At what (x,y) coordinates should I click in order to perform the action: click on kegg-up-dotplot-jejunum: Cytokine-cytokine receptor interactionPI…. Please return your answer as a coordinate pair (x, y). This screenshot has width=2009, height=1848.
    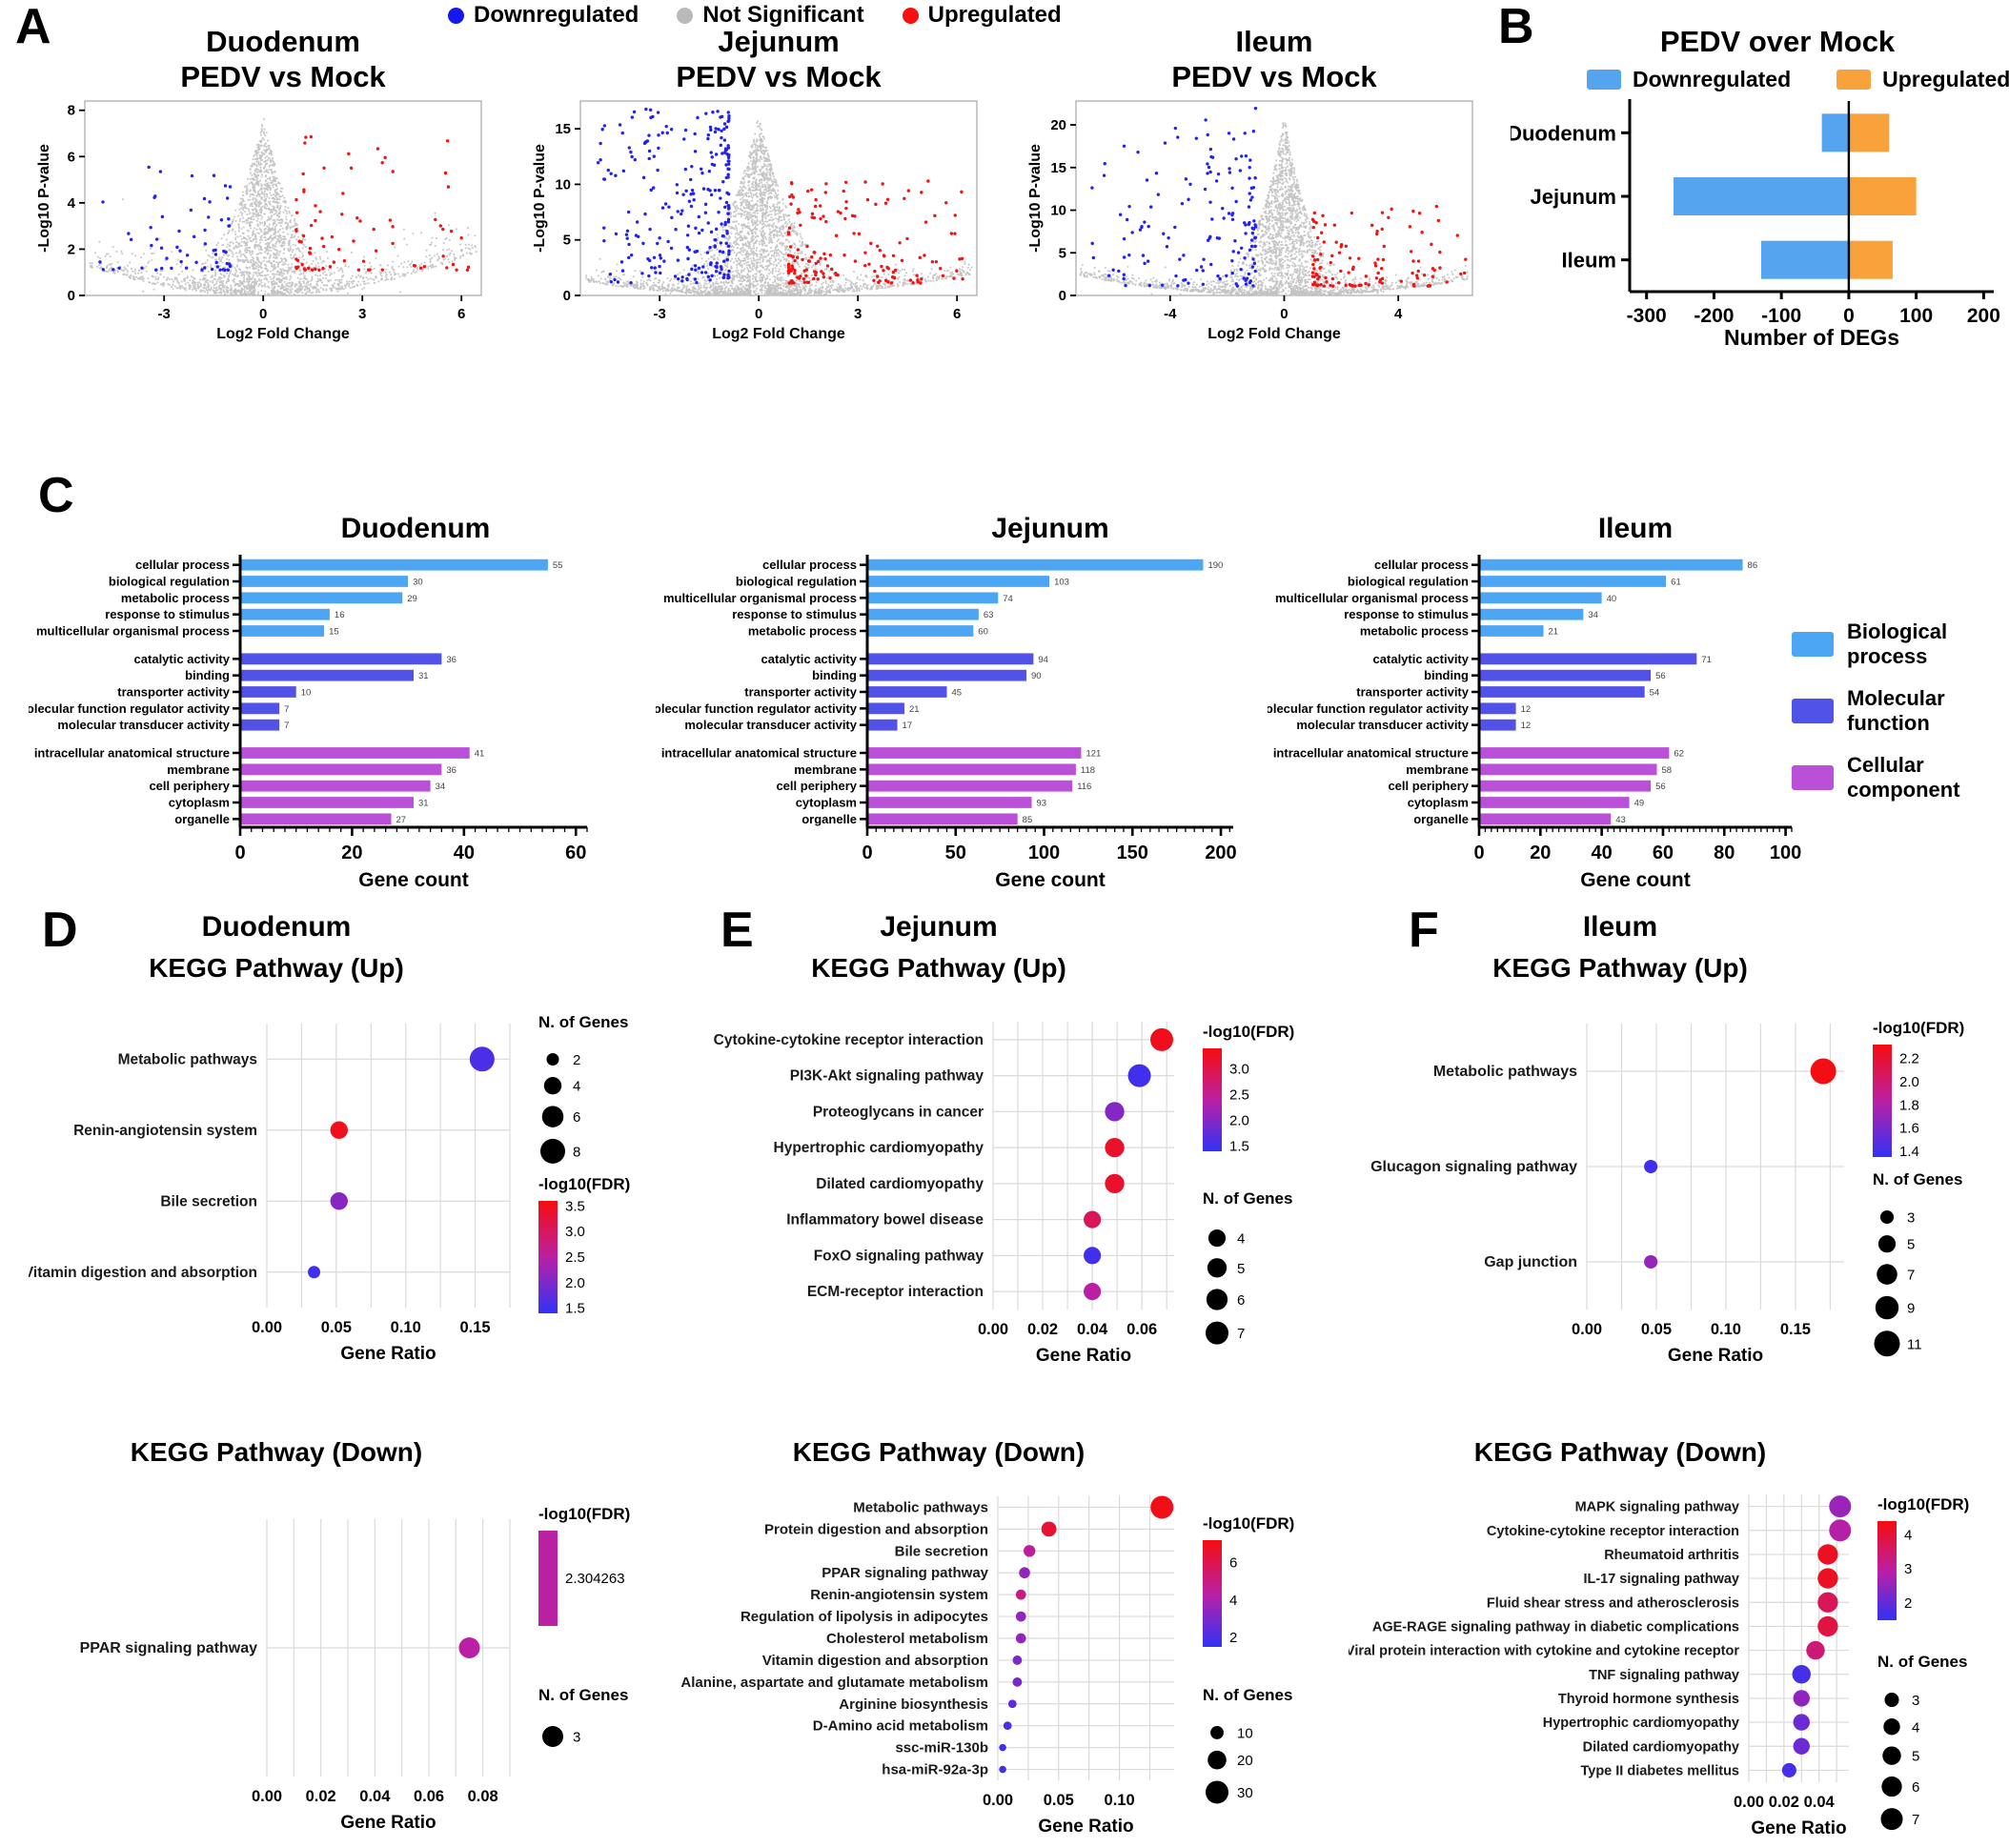
    Looking at the image, I should click on (1004, 1194).